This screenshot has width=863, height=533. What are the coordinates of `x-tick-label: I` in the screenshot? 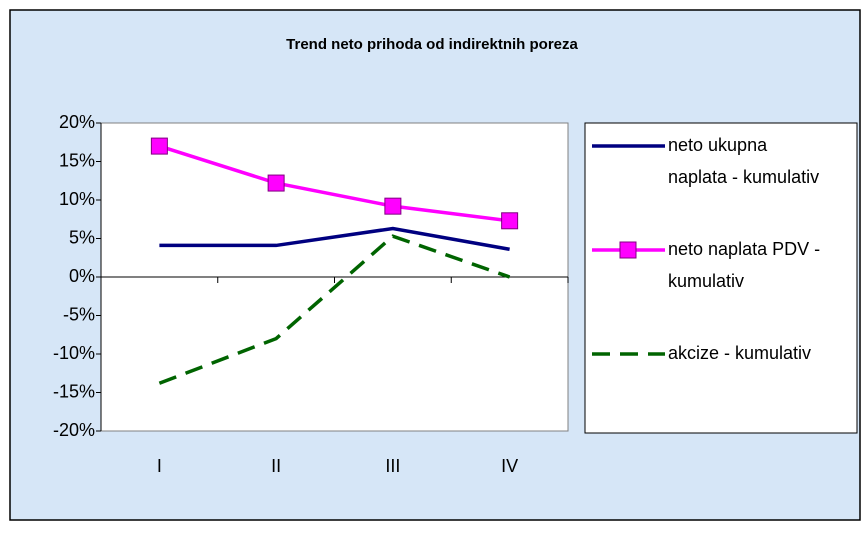 It's located at (159, 466).